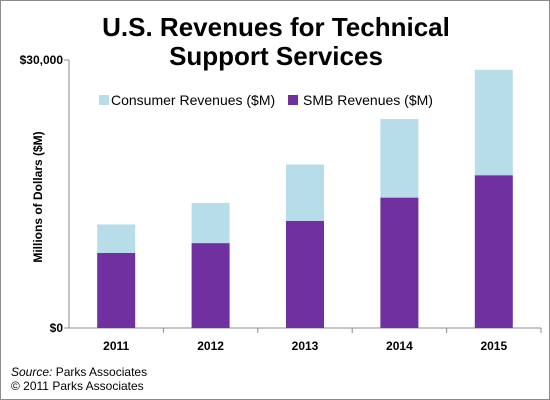 The width and height of the screenshot is (550, 400). I want to click on x-tick-label: 2013, so click(305, 346).